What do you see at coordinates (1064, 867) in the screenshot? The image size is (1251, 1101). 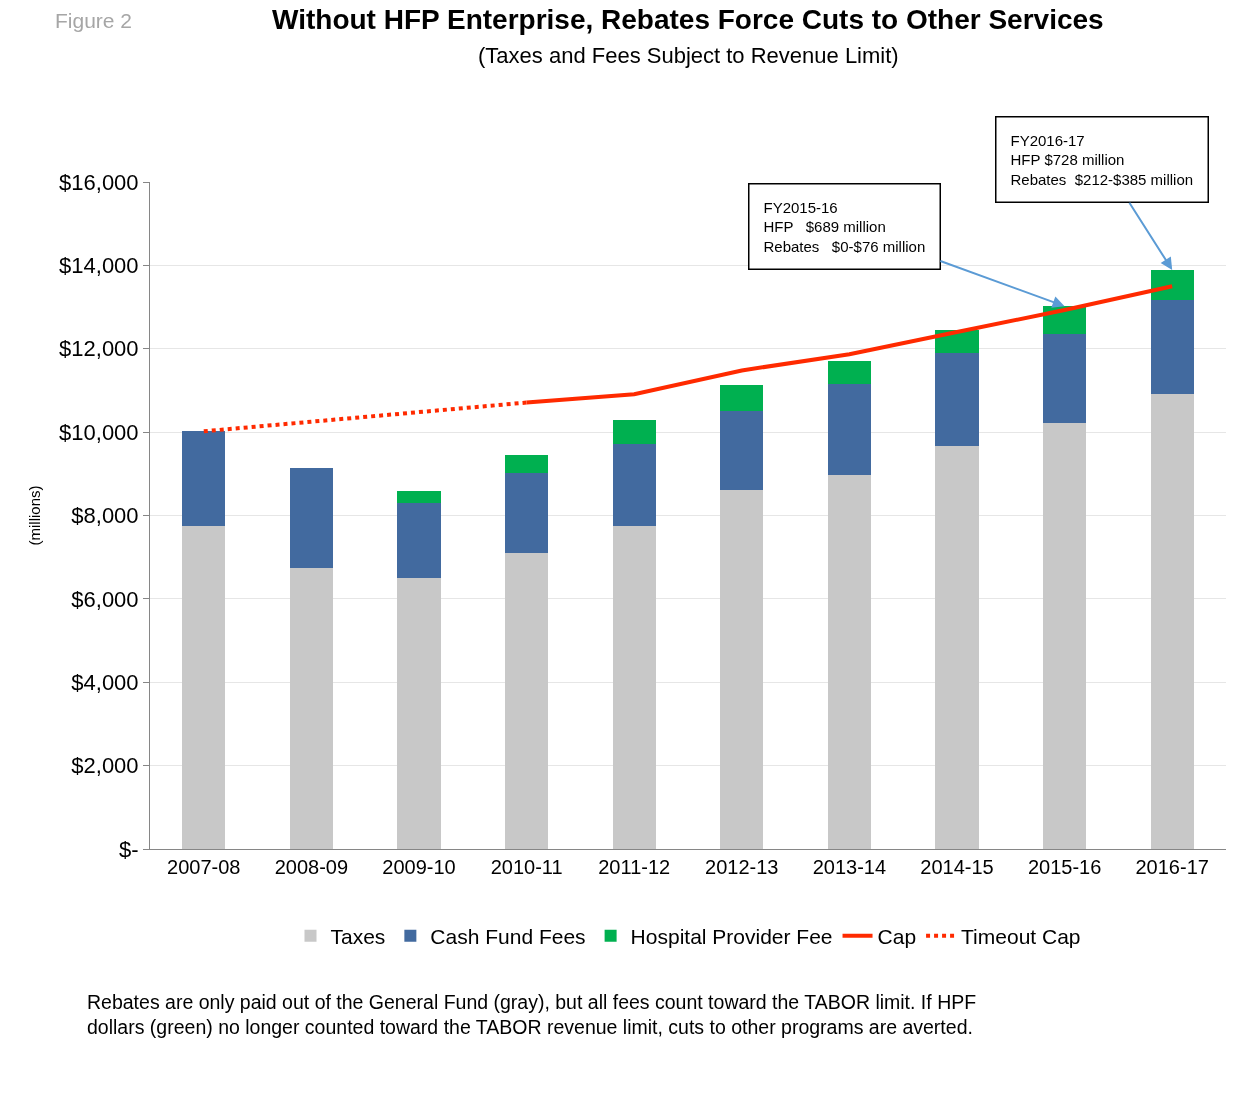 I see `x-tick-label: 2015-16` at bounding box center [1064, 867].